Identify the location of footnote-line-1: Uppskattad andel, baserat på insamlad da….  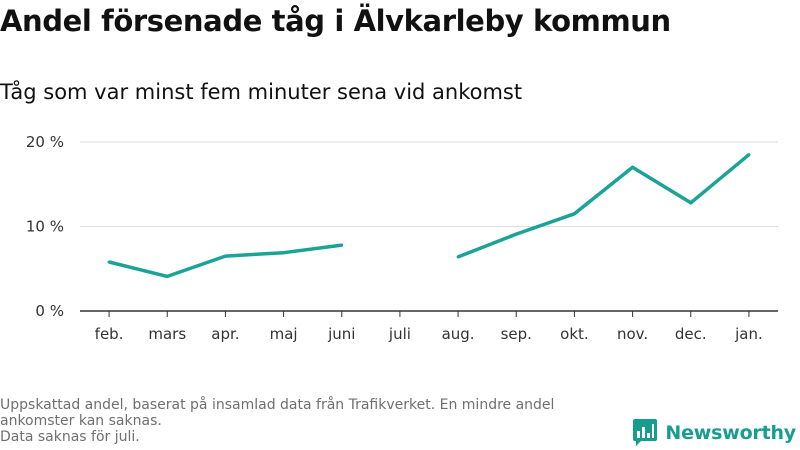
(277, 405).